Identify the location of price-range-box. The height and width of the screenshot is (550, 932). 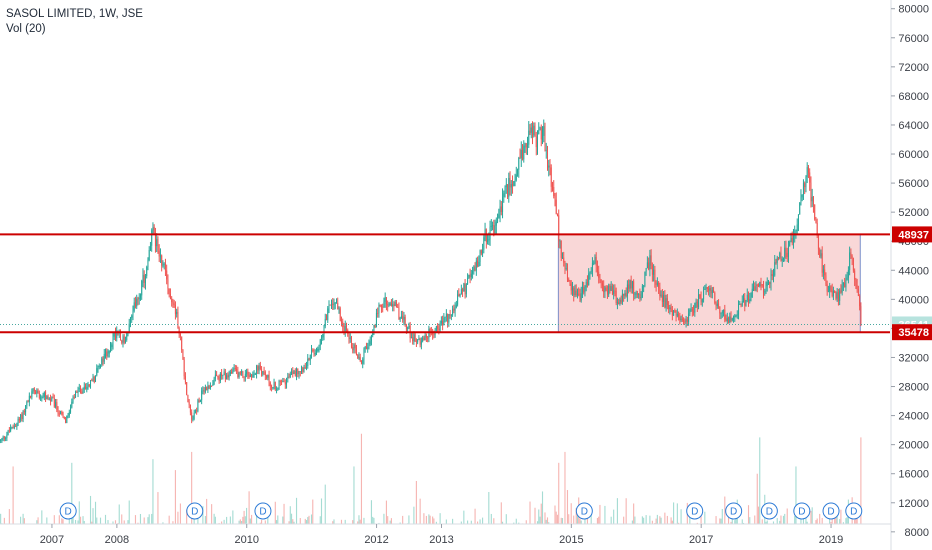
(709, 283).